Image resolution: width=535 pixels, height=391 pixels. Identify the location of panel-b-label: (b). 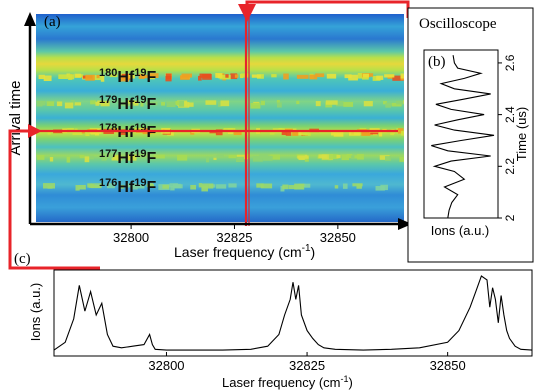
(437, 62).